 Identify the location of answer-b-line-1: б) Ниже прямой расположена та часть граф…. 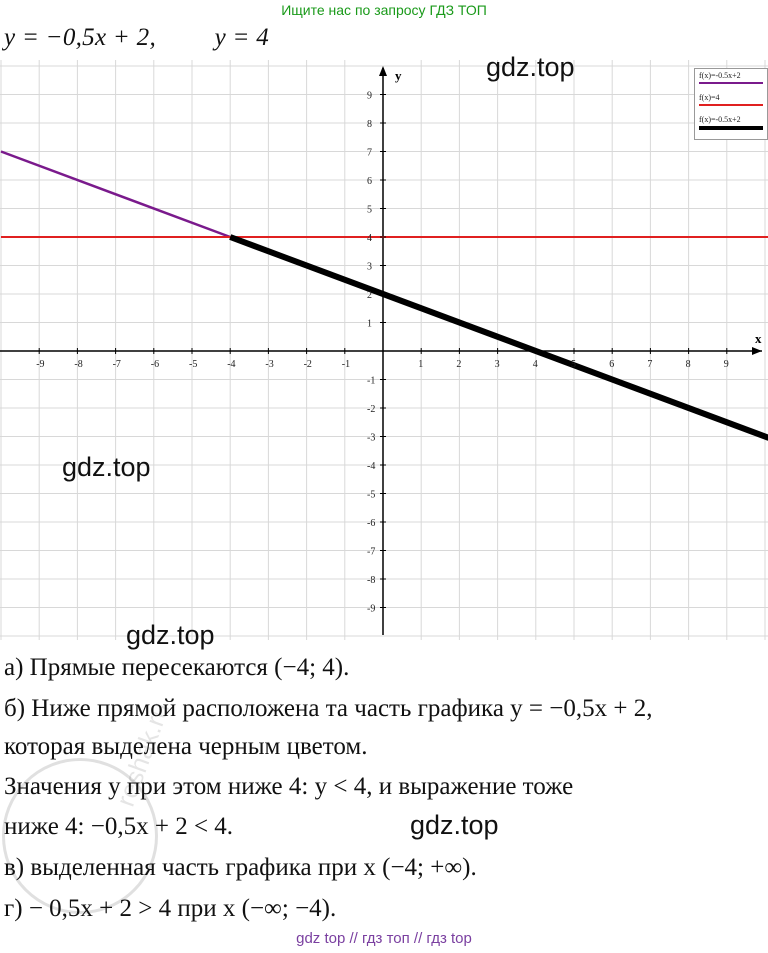
(328, 708).